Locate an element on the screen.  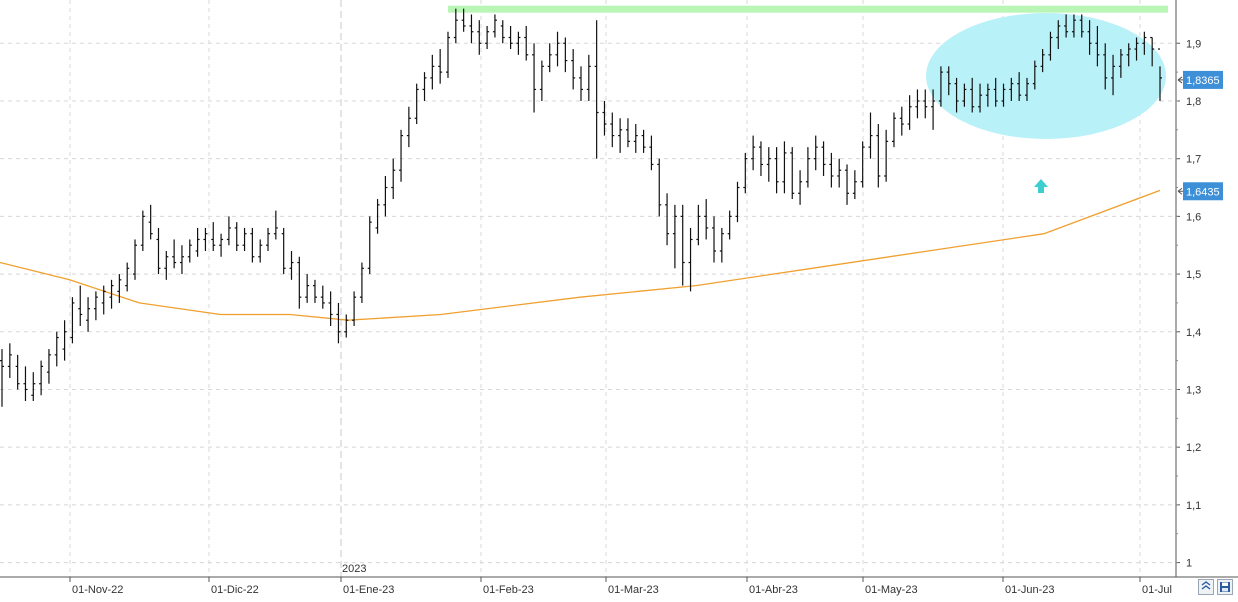
price-tag: 1,8365 is located at coordinates (1200, 79).